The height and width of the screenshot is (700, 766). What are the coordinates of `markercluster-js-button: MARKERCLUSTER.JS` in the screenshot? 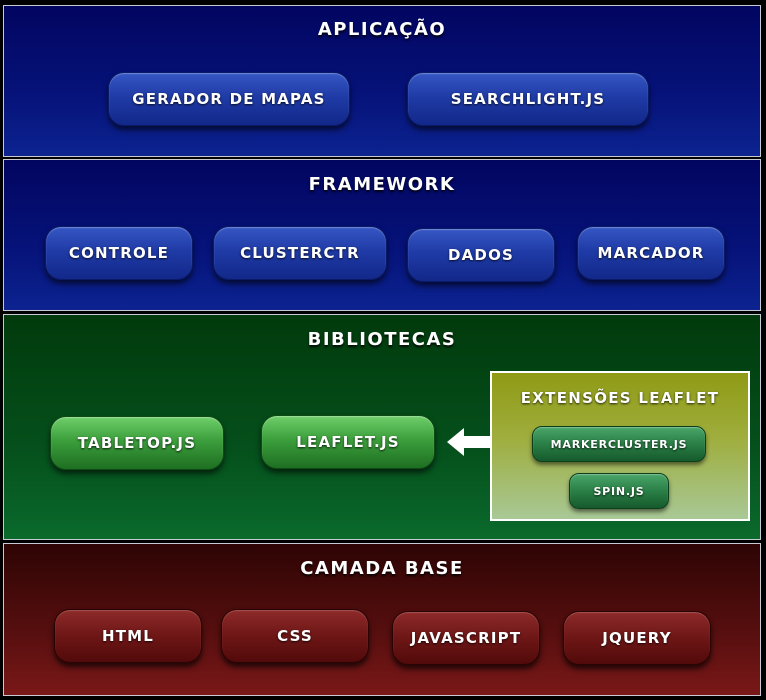 It's located at (619, 444).